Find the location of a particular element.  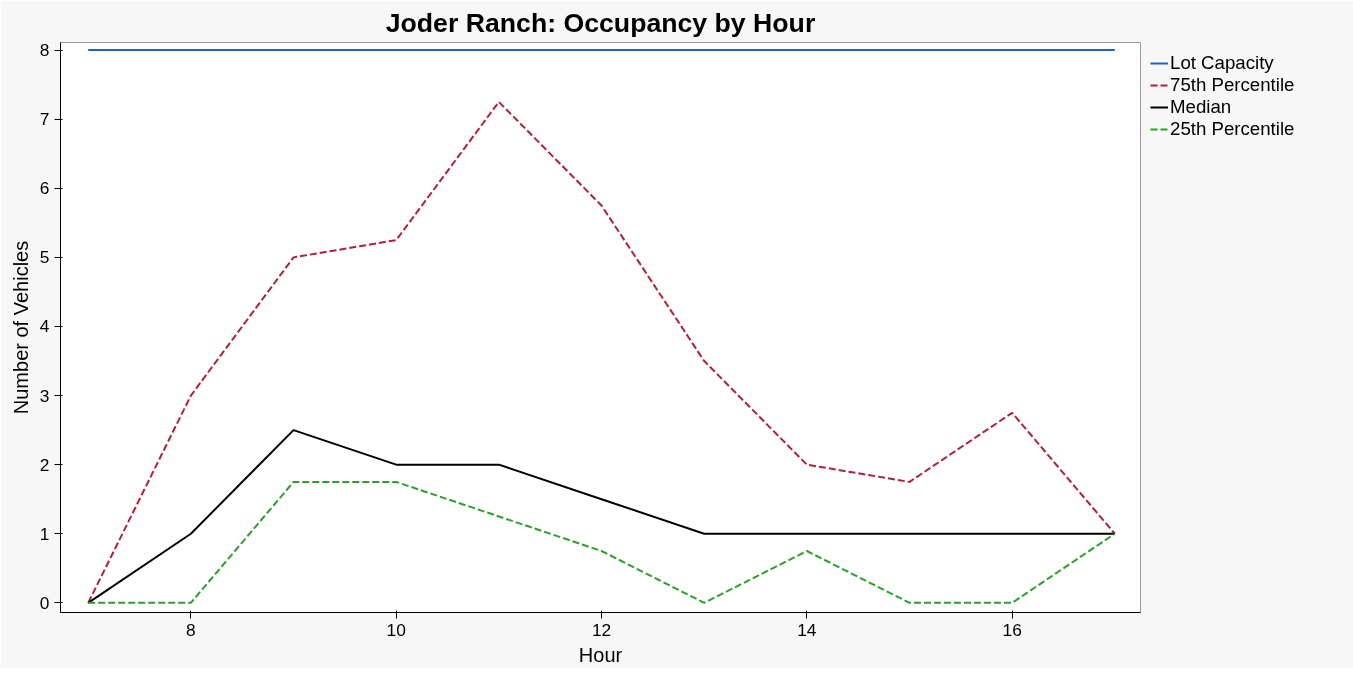

legend-label: Lot Capacity is located at coordinates (1222, 63).